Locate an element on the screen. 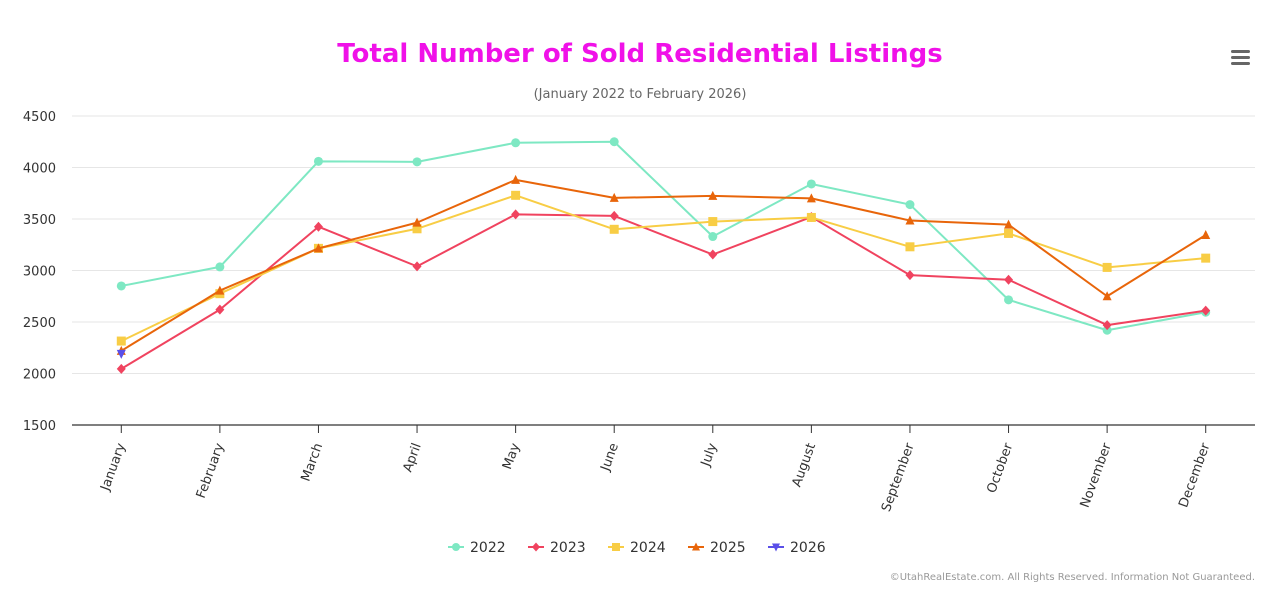 Image resolution: width=1281 pixels, height=609 pixels. y-tick-label: 3000 is located at coordinates (39, 272).